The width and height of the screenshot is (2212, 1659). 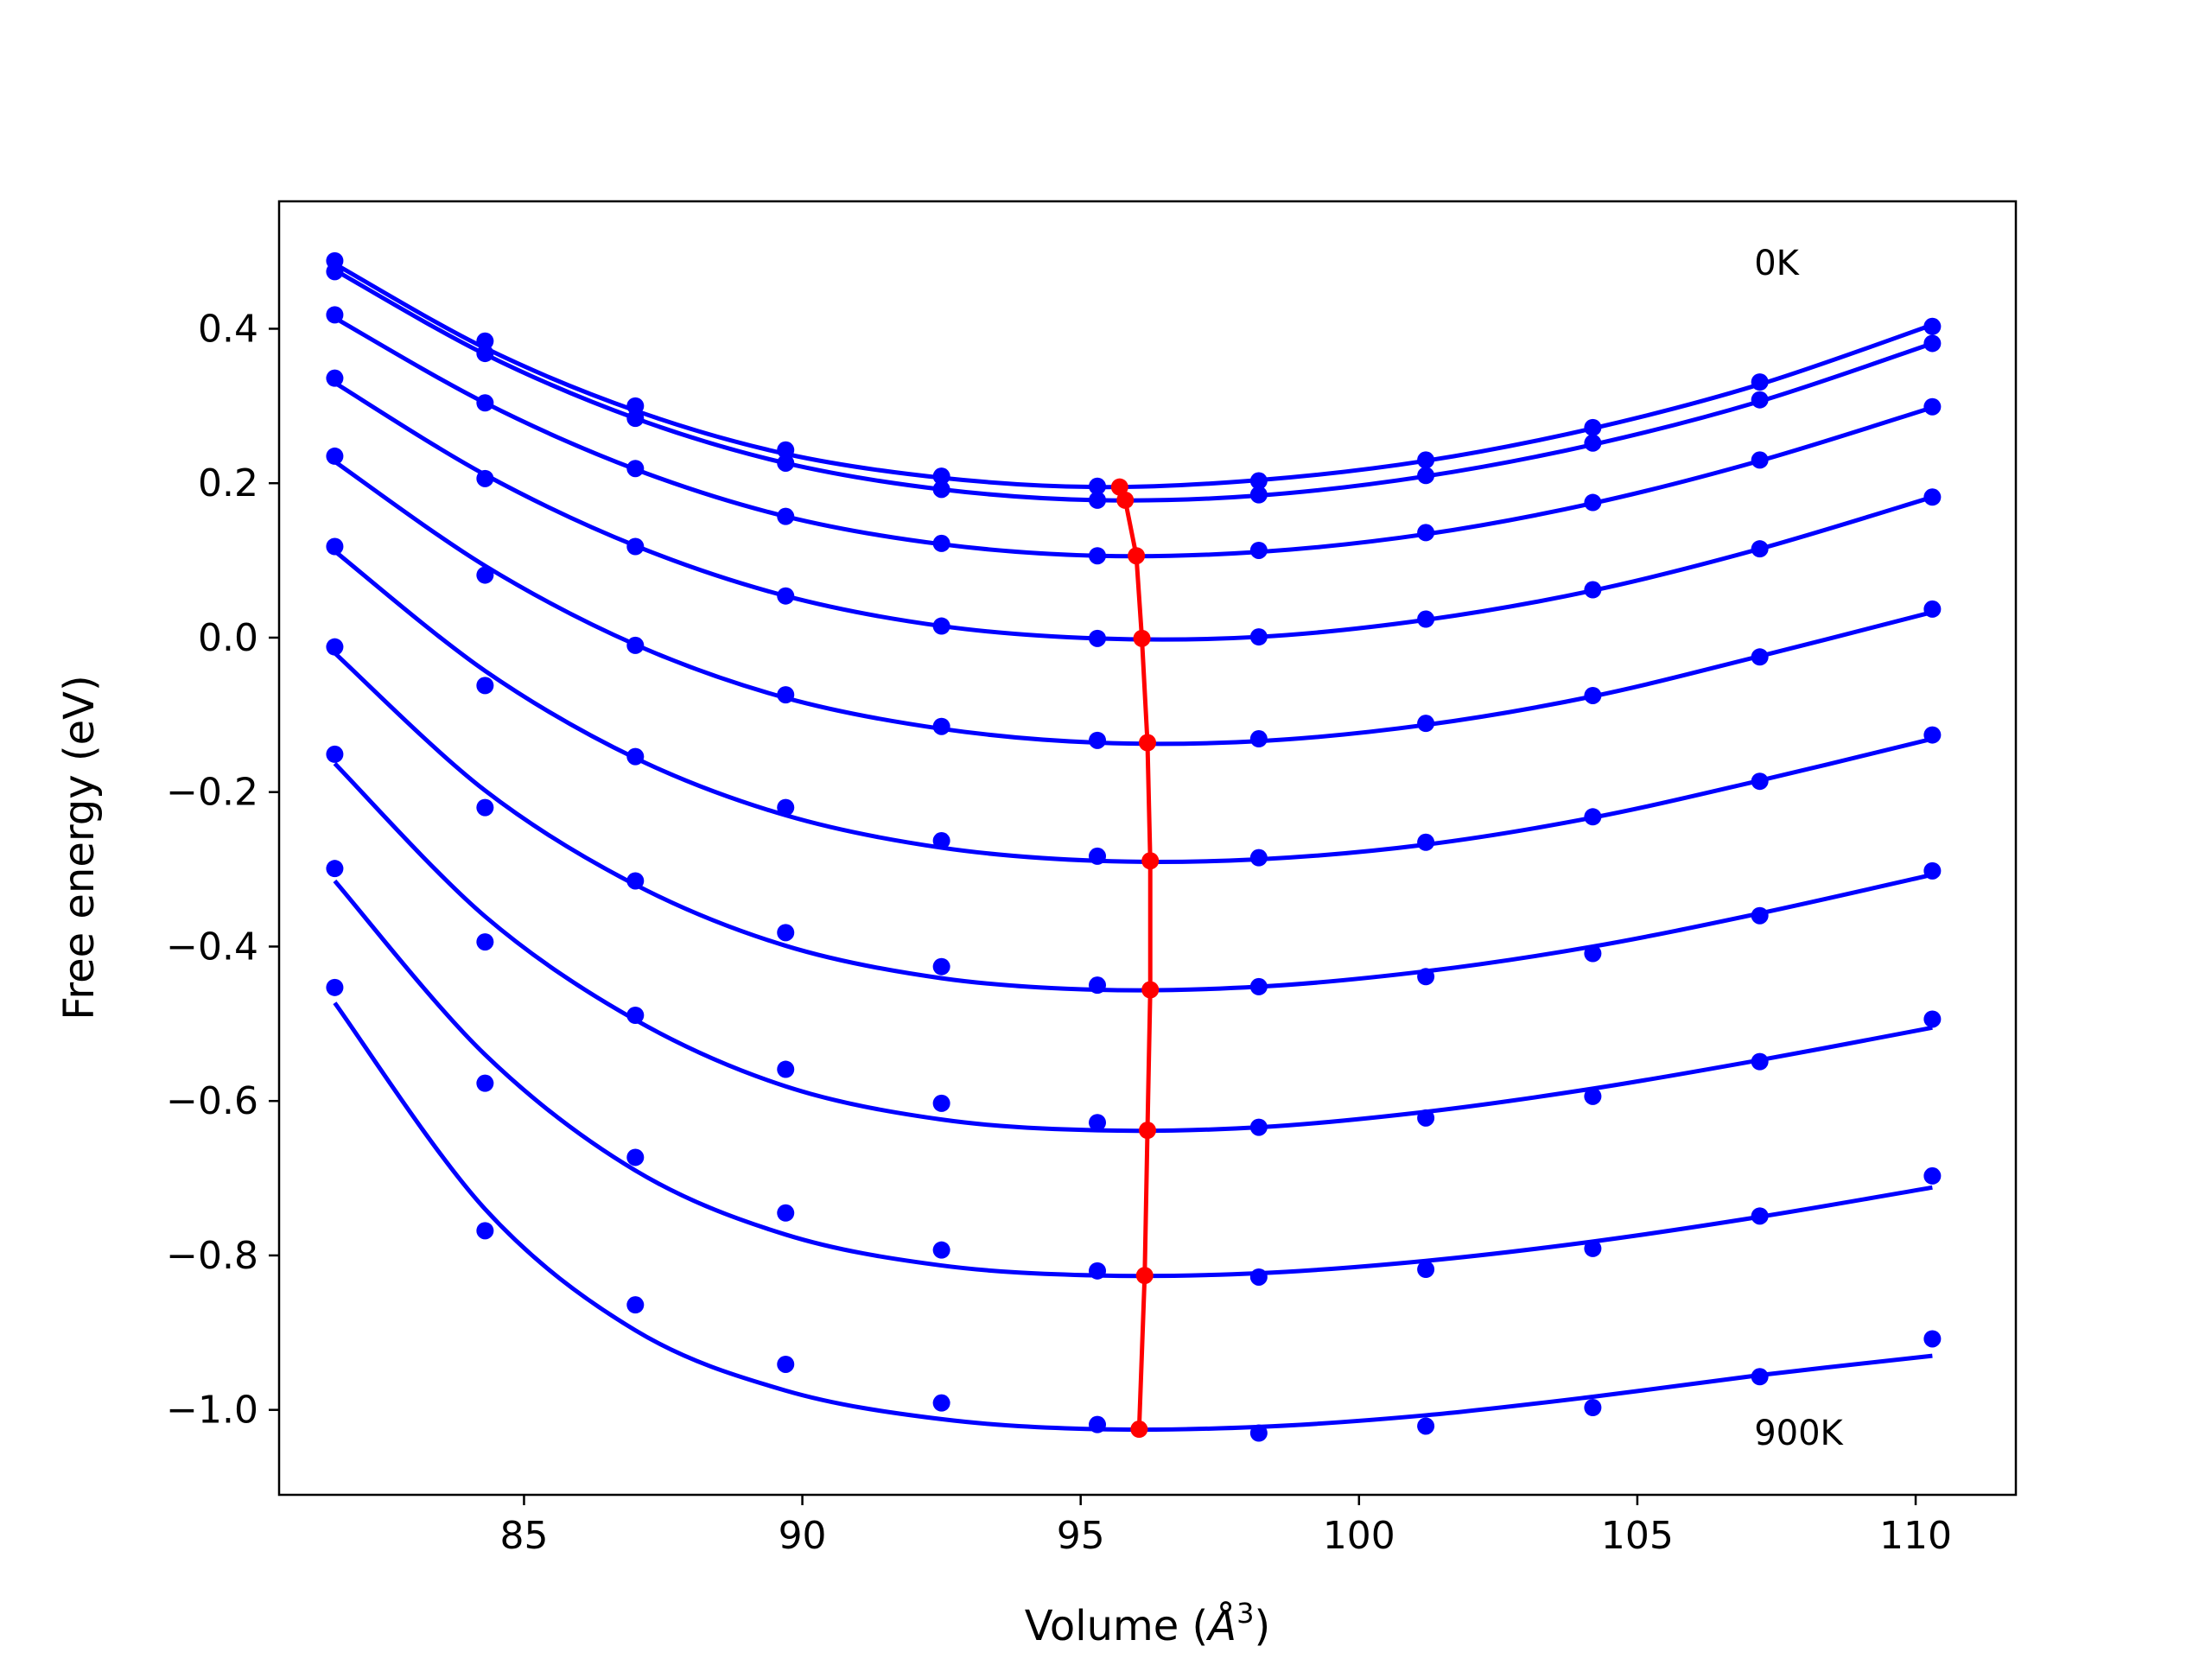 What do you see at coordinates (212, 1101) in the screenshot?
I see `y-tick-label: −0.6` at bounding box center [212, 1101].